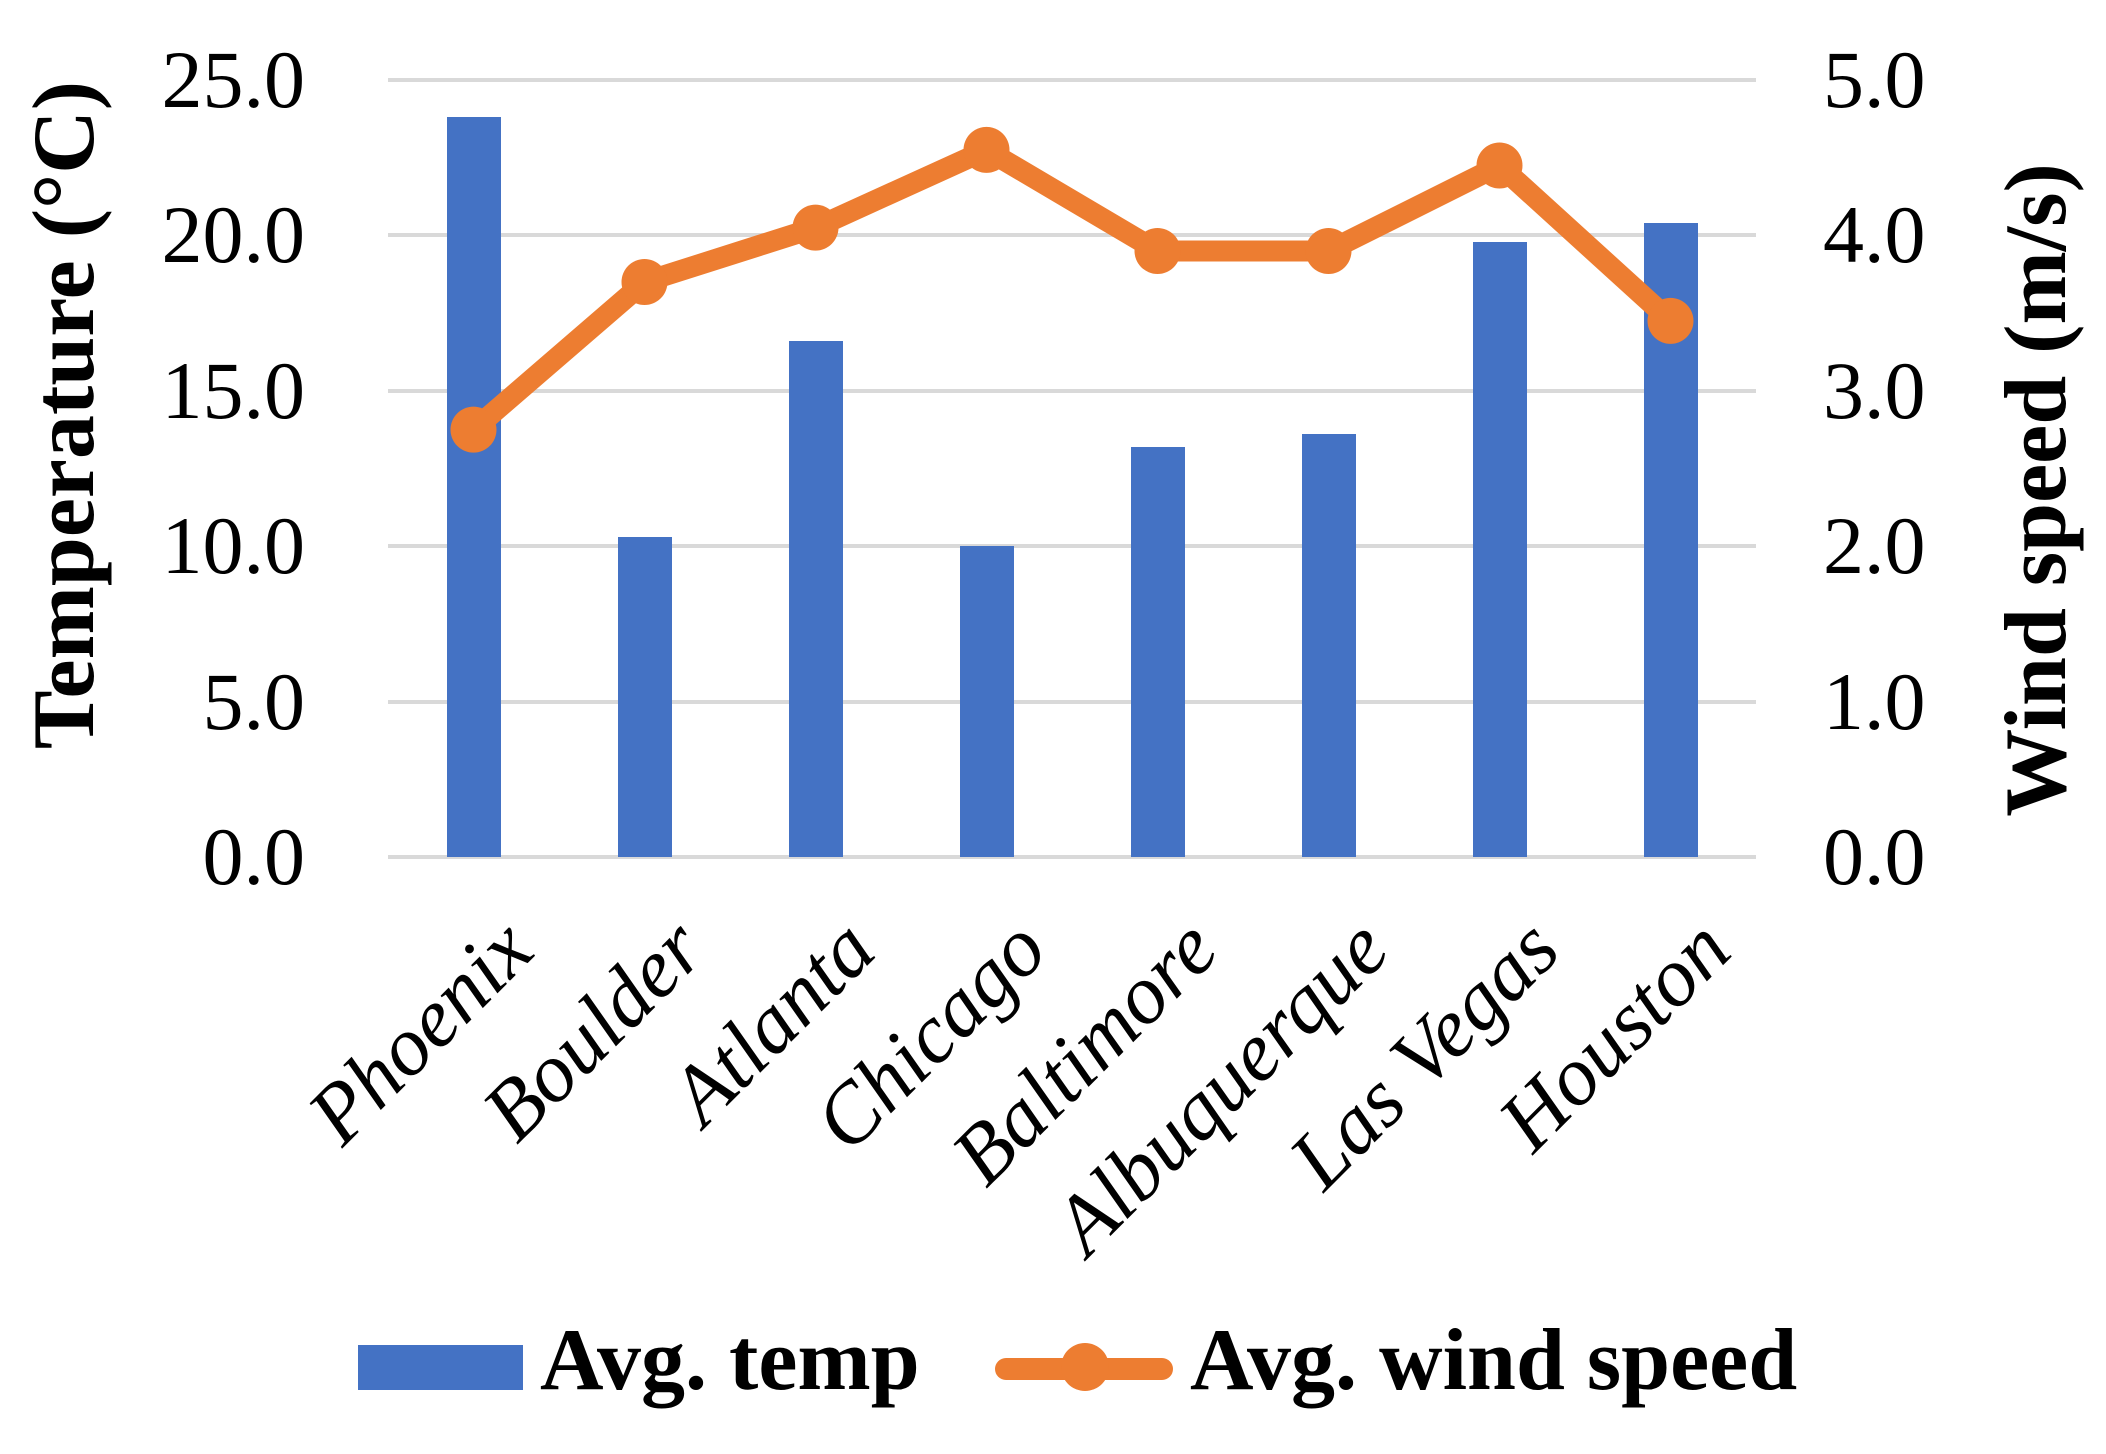 Image resolution: width=2106 pixels, height=1454 pixels. What do you see at coordinates (233, 235) in the screenshot?
I see `left-axis-tick-label: 20.0` at bounding box center [233, 235].